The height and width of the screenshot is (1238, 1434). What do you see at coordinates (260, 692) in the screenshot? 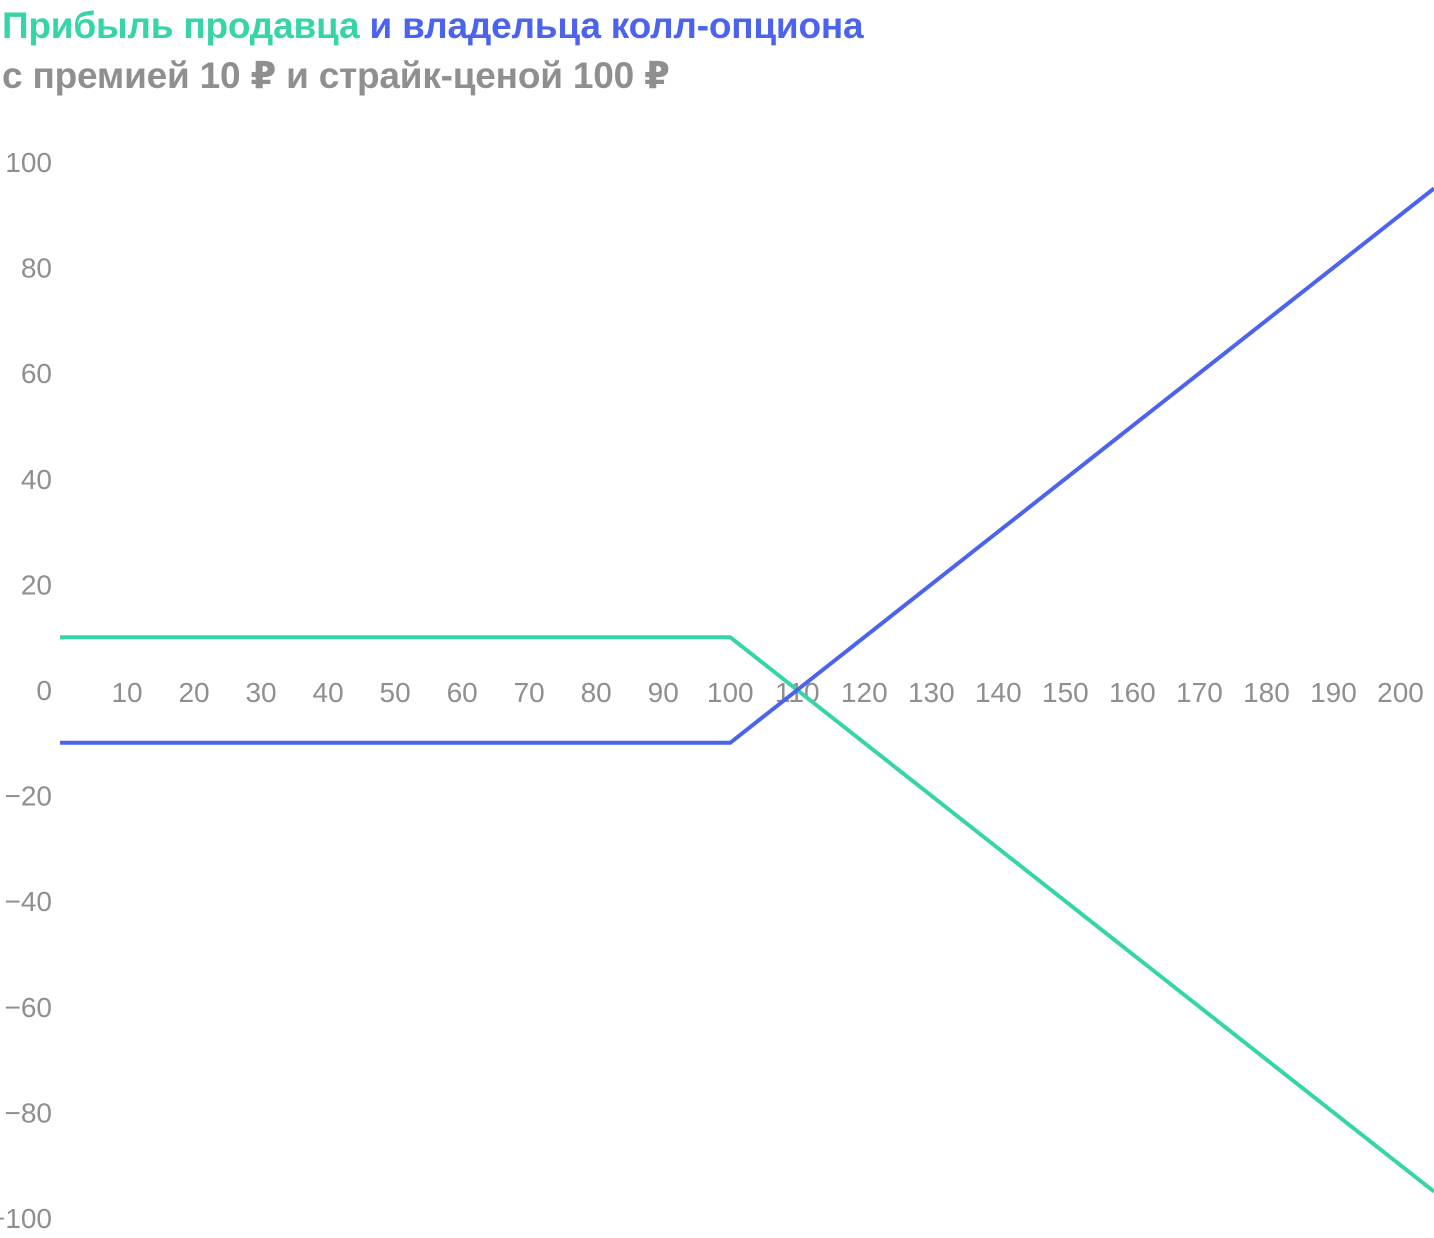
I see `x-tick-label: 30` at bounding box center [260, 692].